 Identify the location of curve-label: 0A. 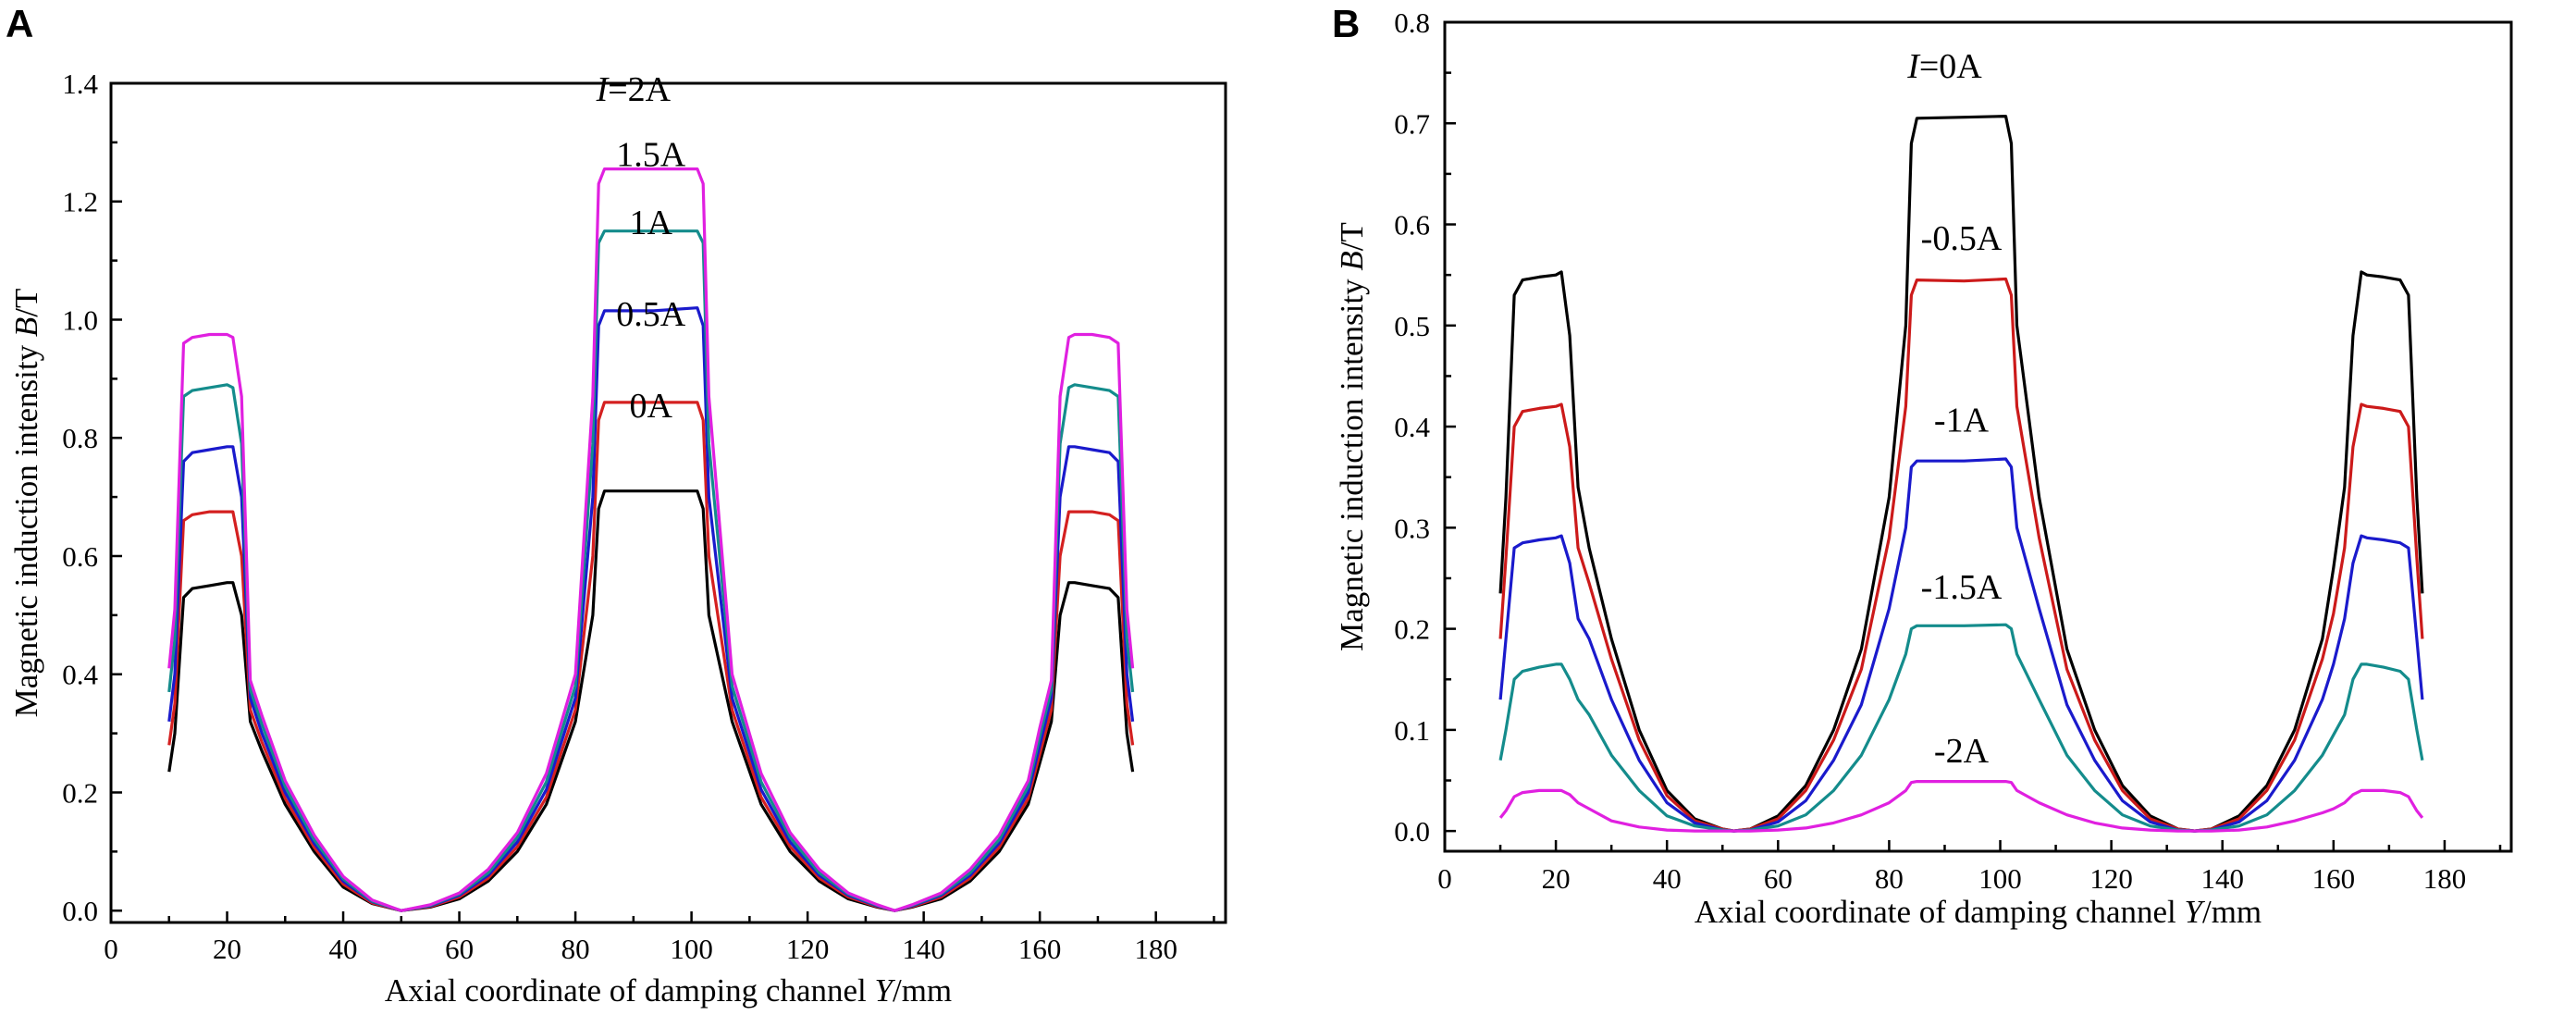
(650, 406).